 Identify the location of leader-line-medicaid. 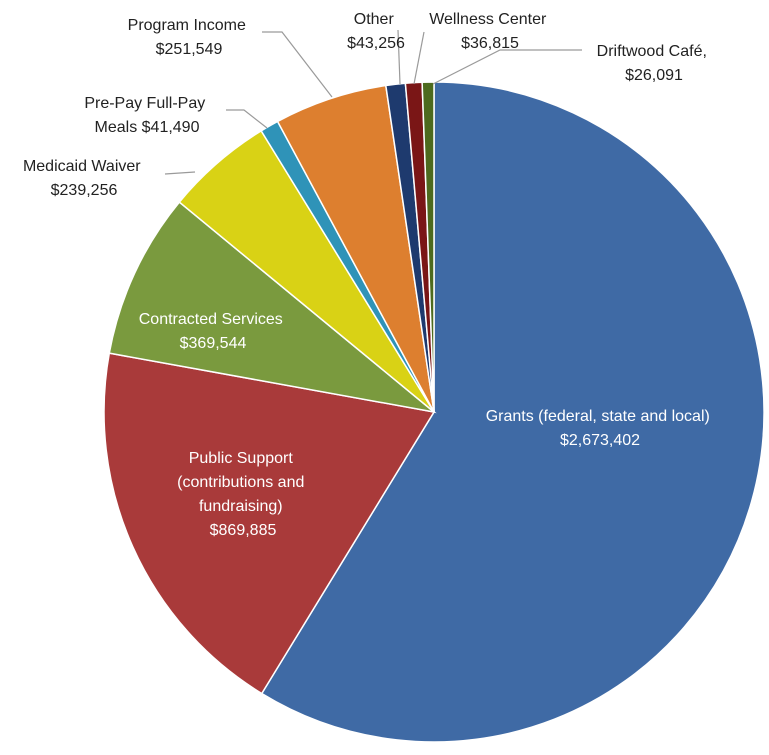
(180, 173).